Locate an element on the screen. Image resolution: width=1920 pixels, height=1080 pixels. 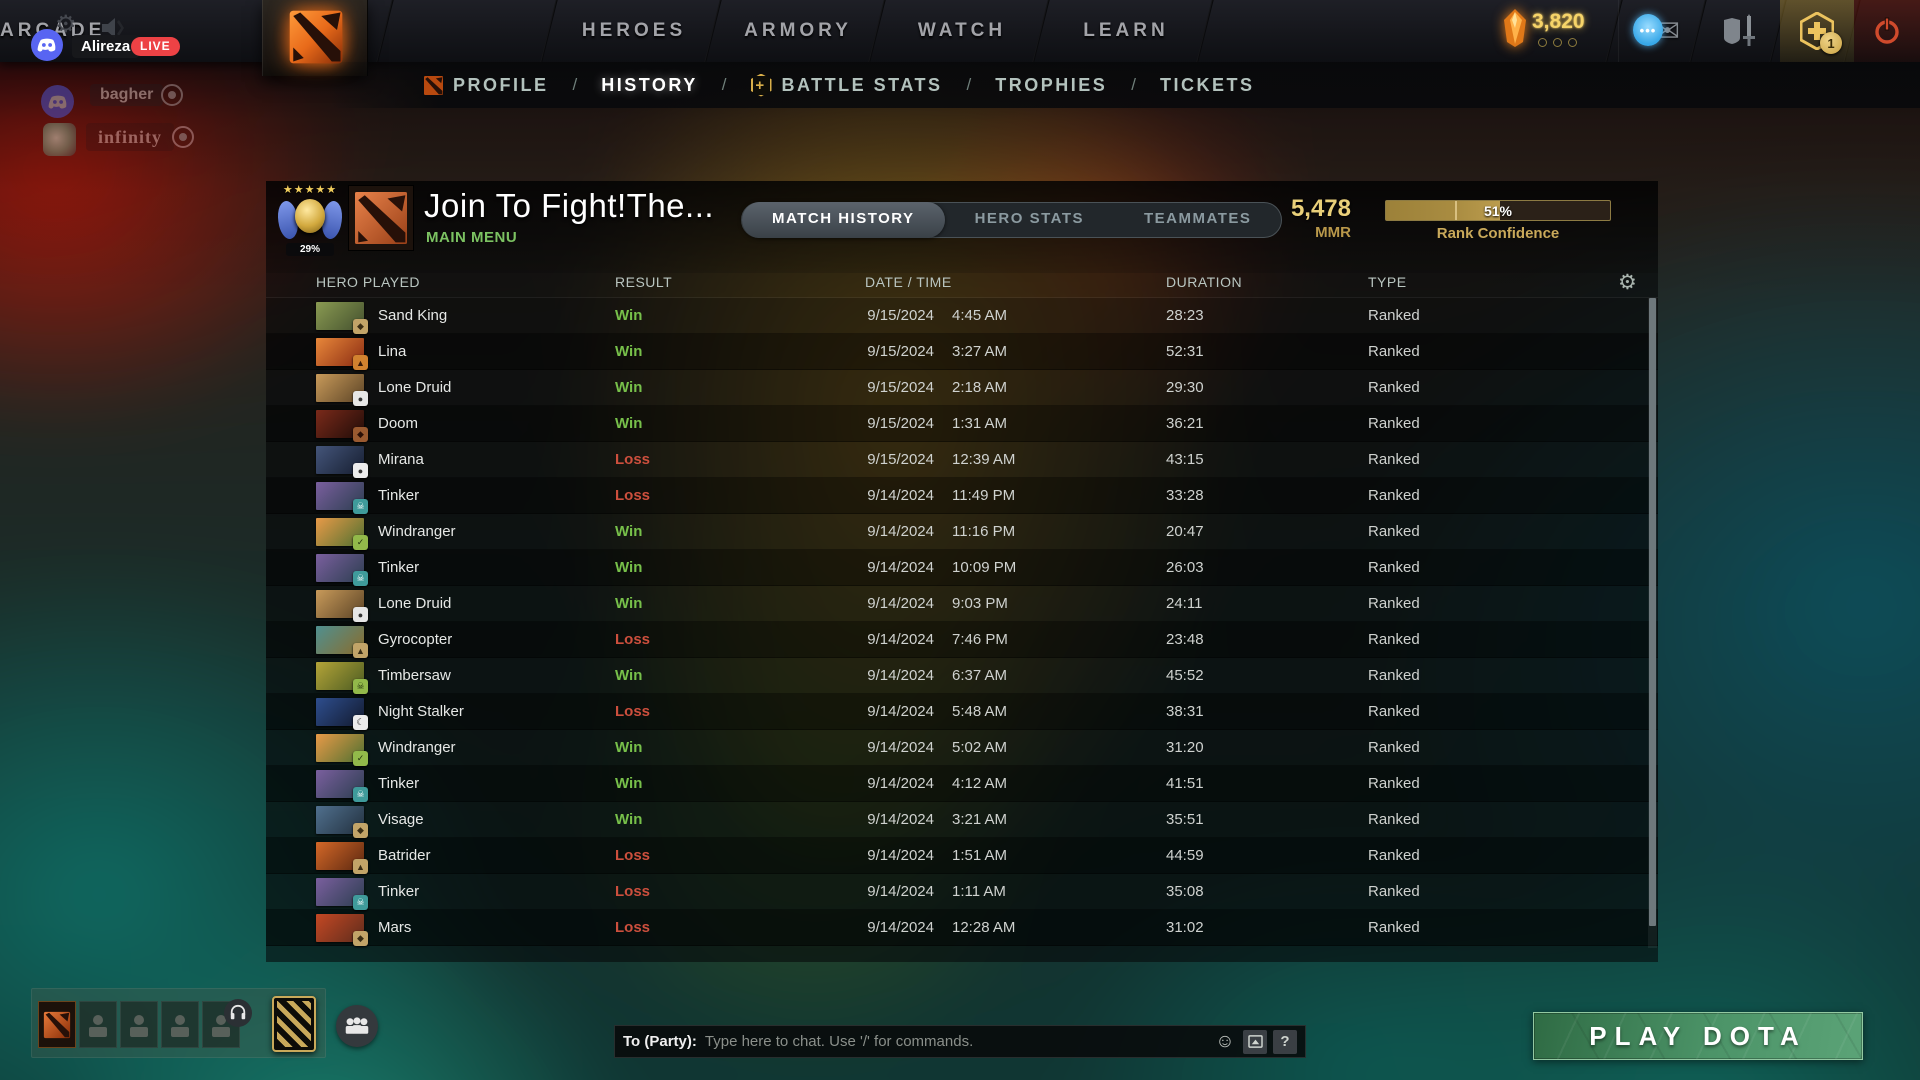
column-hero-played: HERO PLAYED is located at coordinates (368, 282).